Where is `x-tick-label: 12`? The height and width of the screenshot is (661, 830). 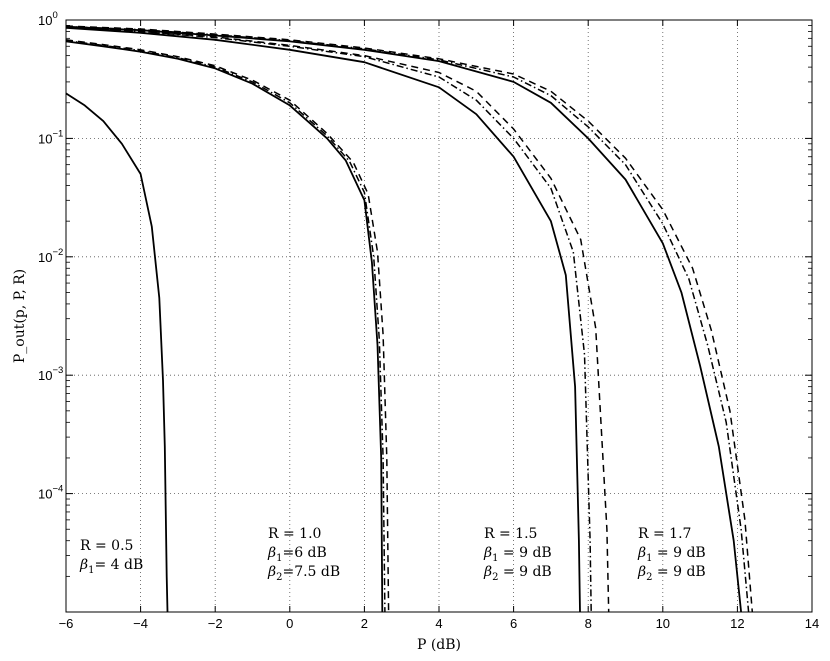
x-tick-label: 12 is located at coordinates (737, 623).